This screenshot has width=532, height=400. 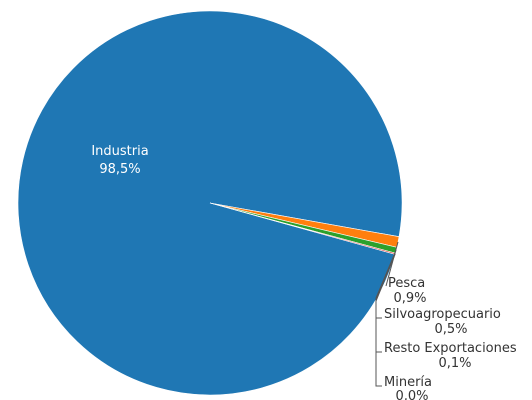 I want to click on leader-lines, so click(x=387, y=314).